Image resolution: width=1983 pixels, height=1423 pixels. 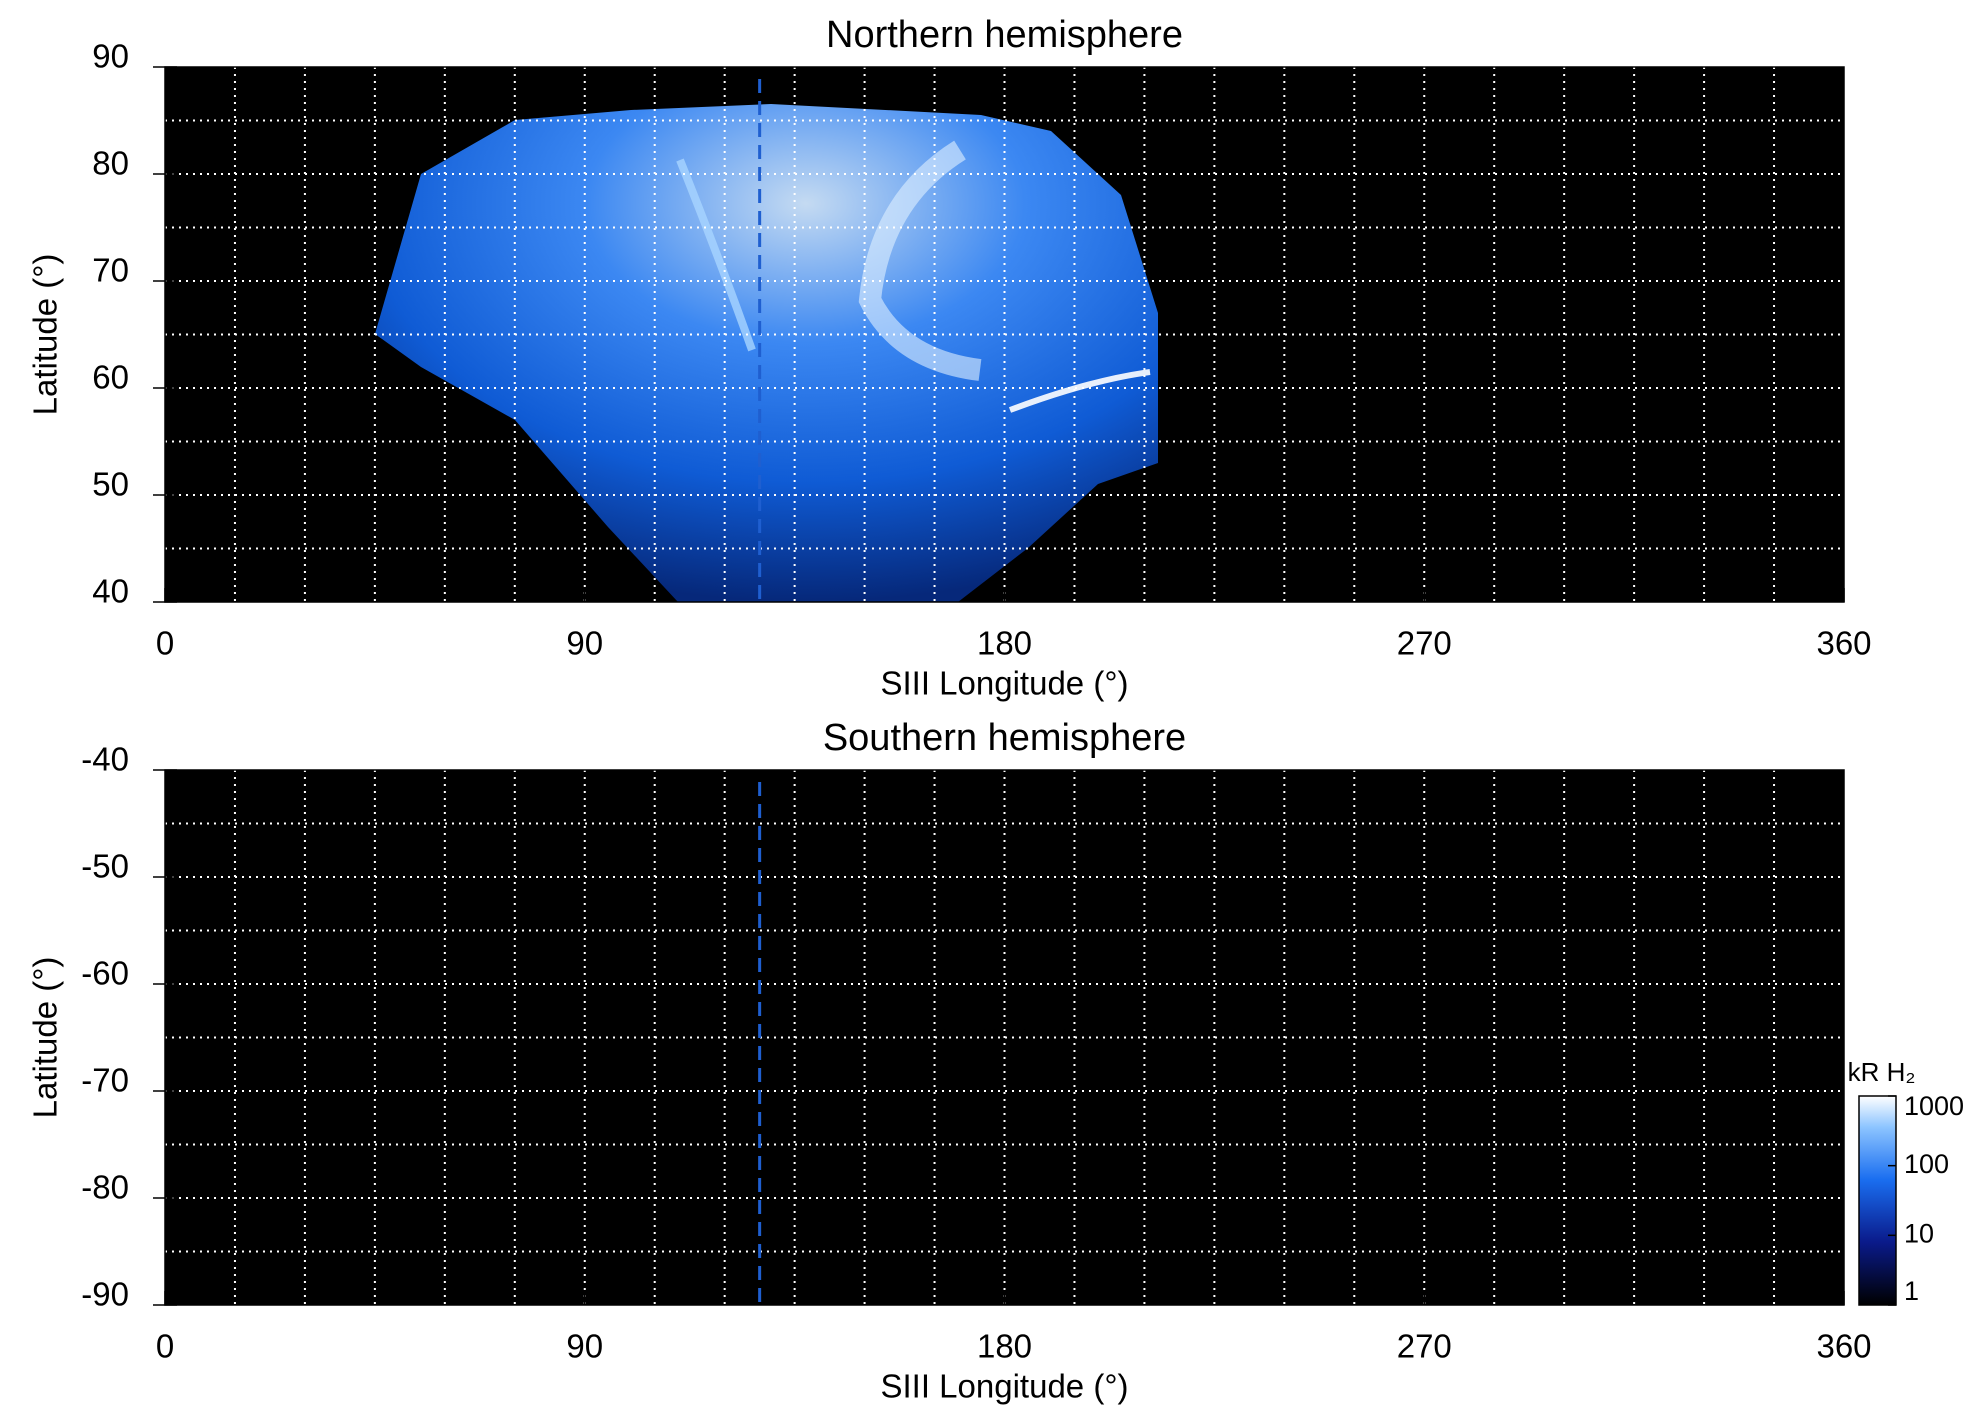 What do you see at coordinates (1926, 1164) in the screenshot?
I see `colorbar-tick-label: 100` at bounding box center [1926, 1164].